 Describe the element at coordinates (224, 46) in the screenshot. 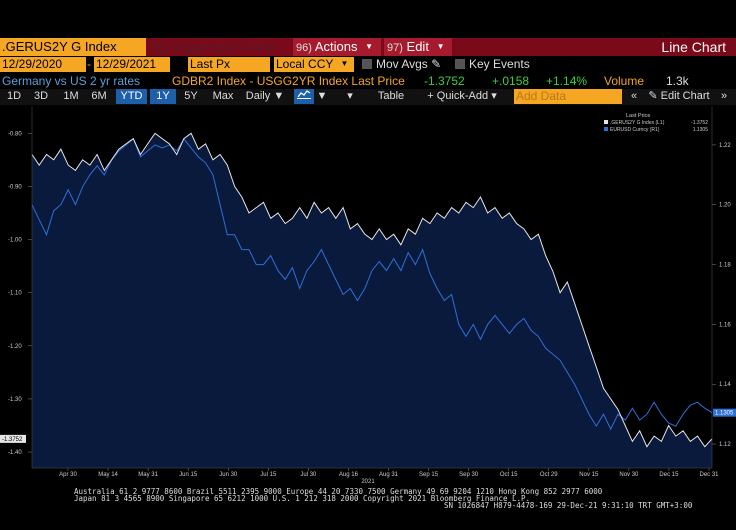

I see `suggested-label: Suggested Charts` at that location.